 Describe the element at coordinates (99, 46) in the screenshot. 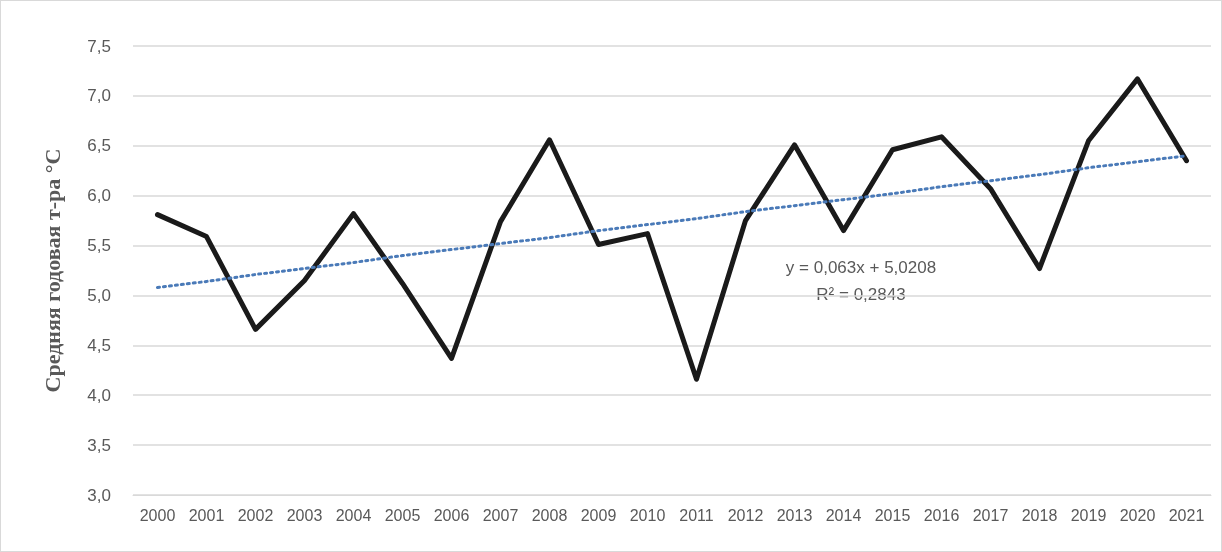

I see `y-tick-label: 7,5` at that location.